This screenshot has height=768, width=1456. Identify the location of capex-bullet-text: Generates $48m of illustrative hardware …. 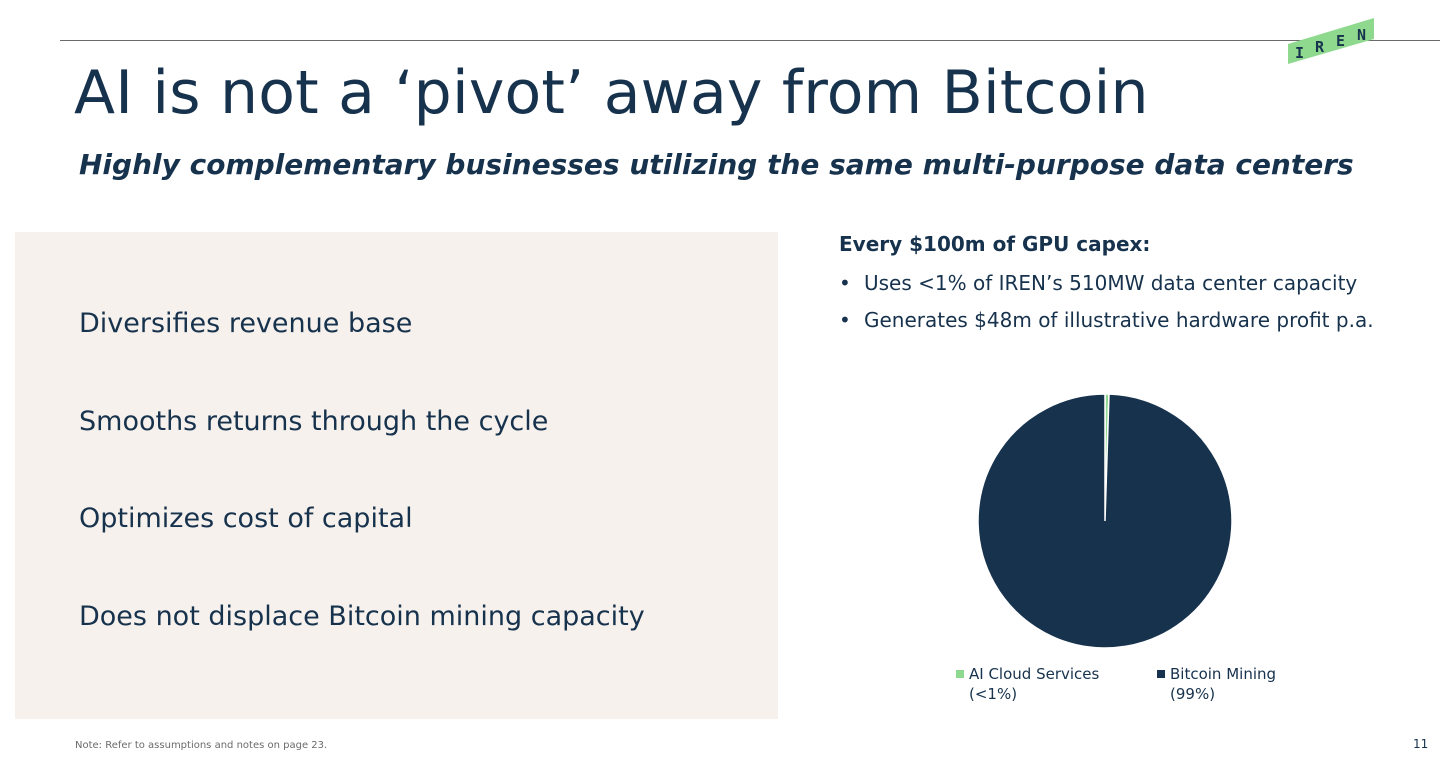
(1119, 320).